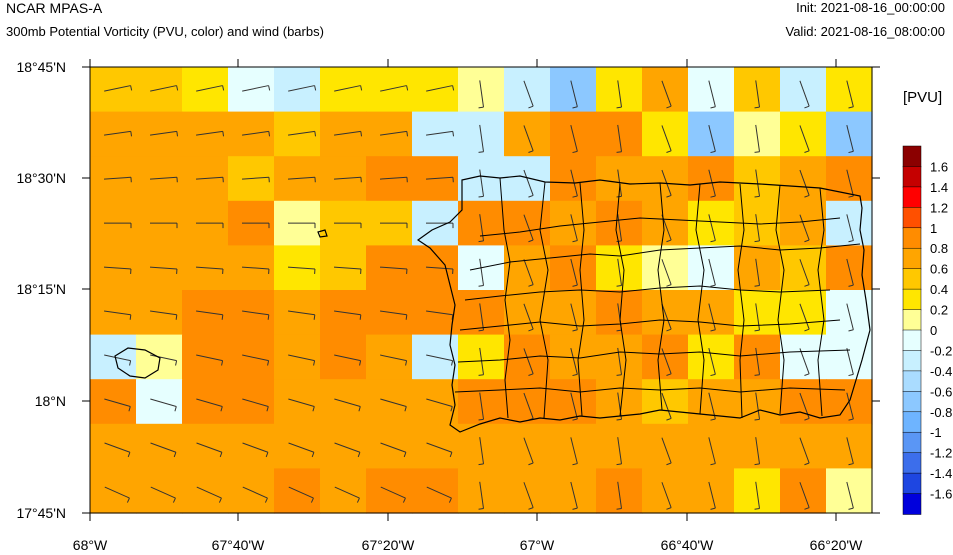  I want to click on lon-label: 67°W, so click(537, 545).